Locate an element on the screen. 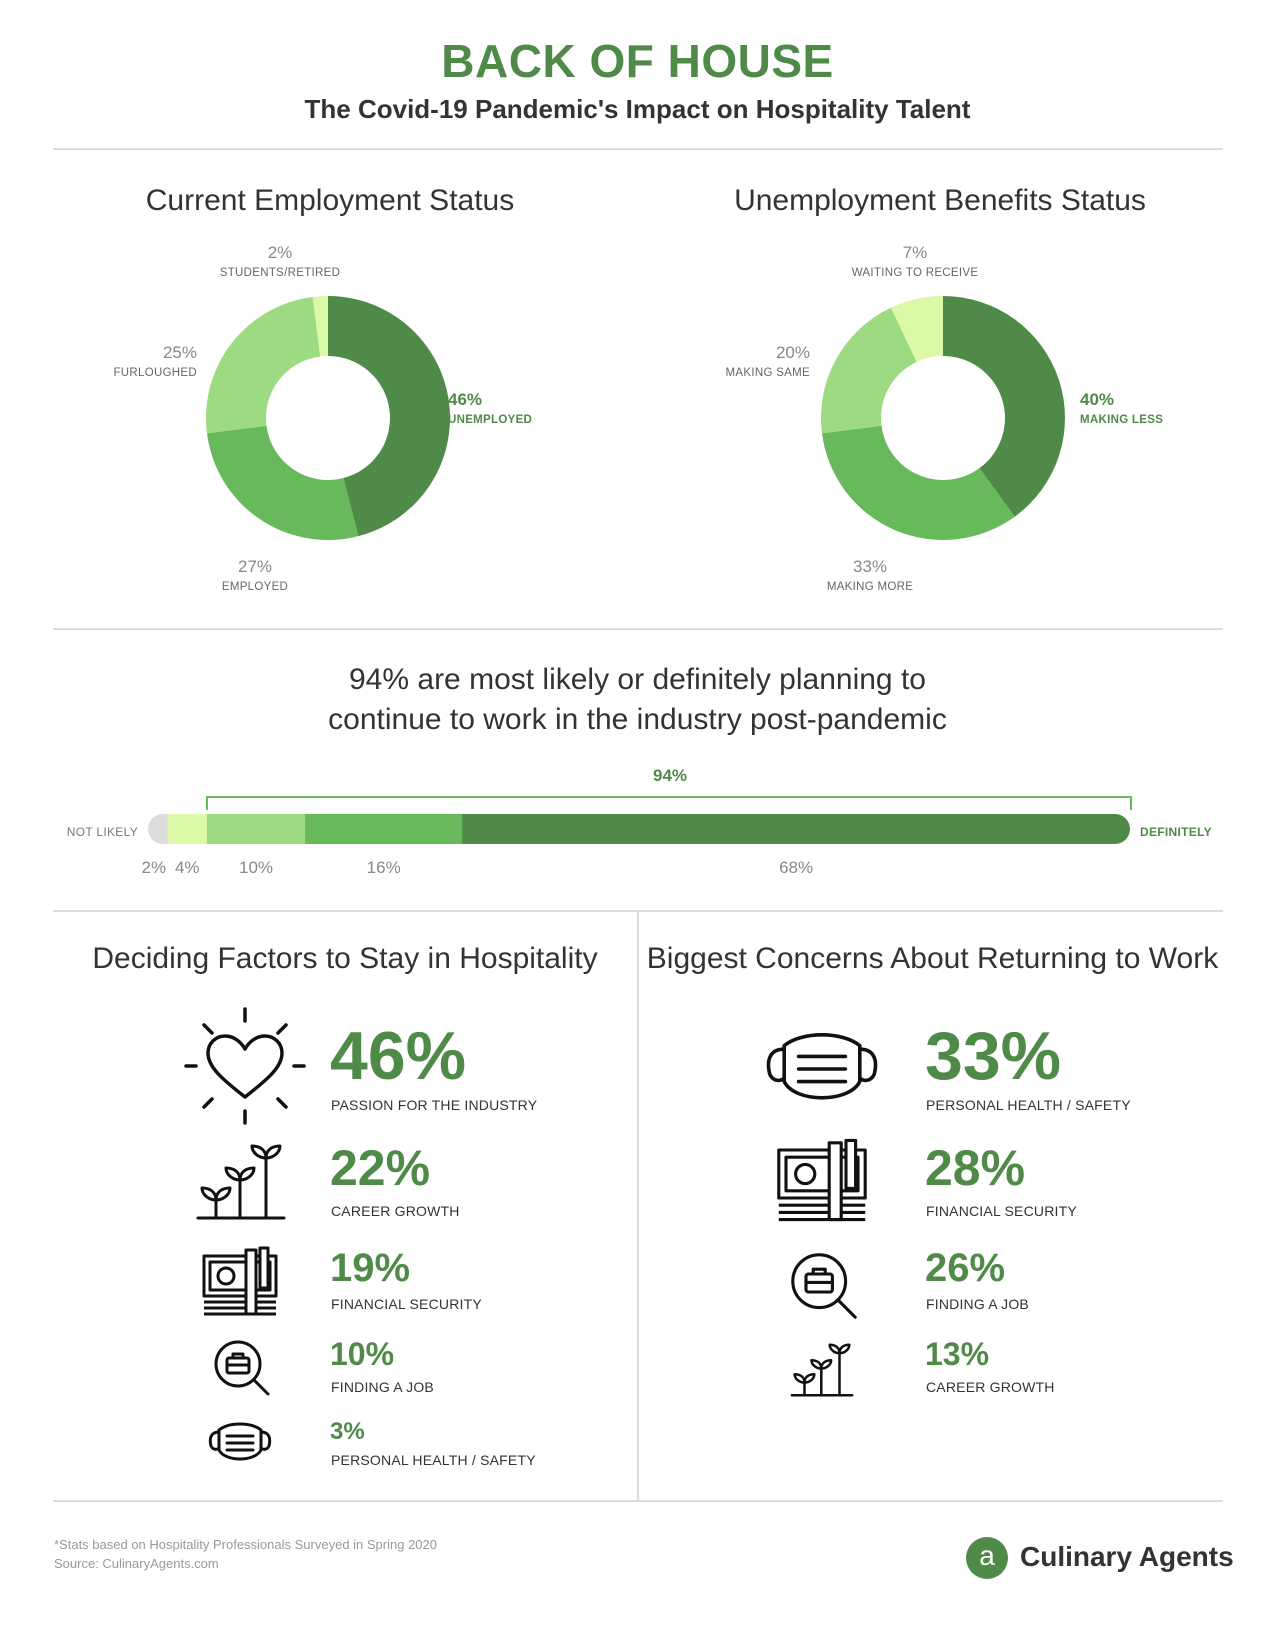  heart-icon is located at coordinates (245, 1066).